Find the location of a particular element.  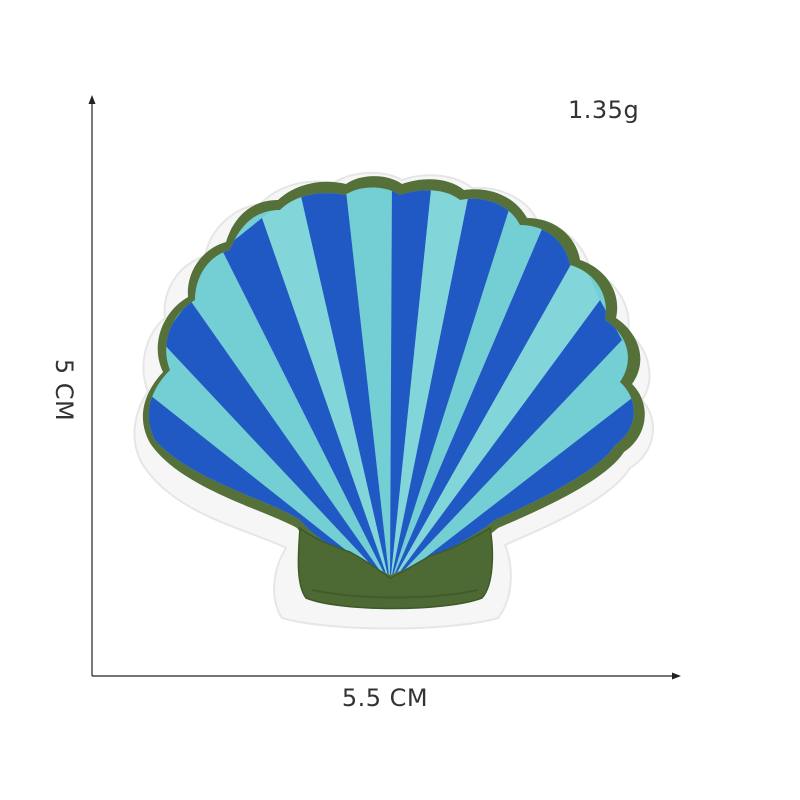

height-label: 5 CM is located at coordinates (64, 390).